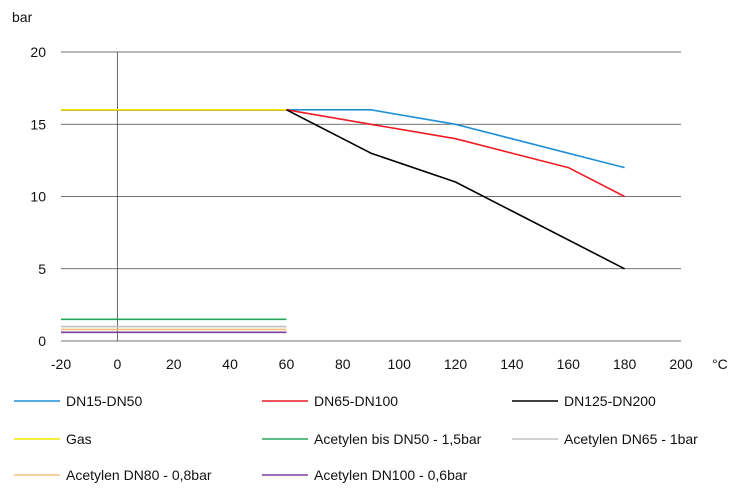 The image size is (731, 488). I want to click on x-tick-label: 20, so click(174, 364).